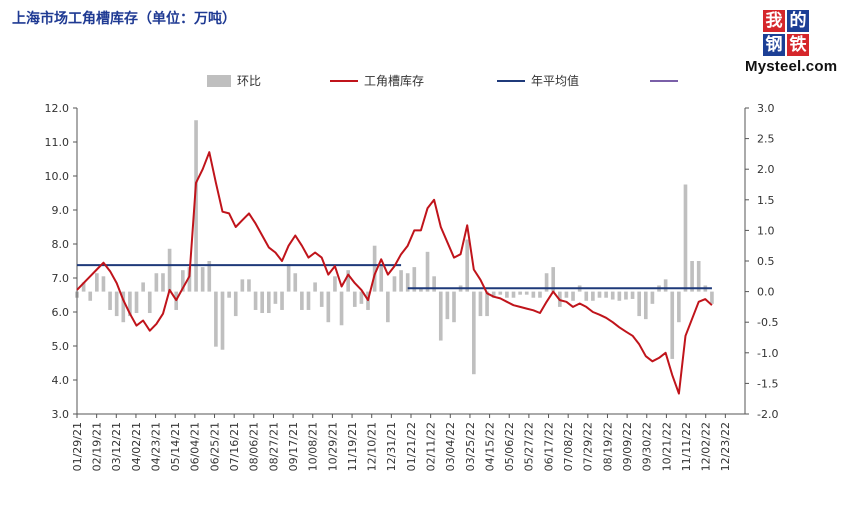  Describe the element at coordinates (766, 169) in the screenshot. I see `right-tick-label: 2.0` at that location.